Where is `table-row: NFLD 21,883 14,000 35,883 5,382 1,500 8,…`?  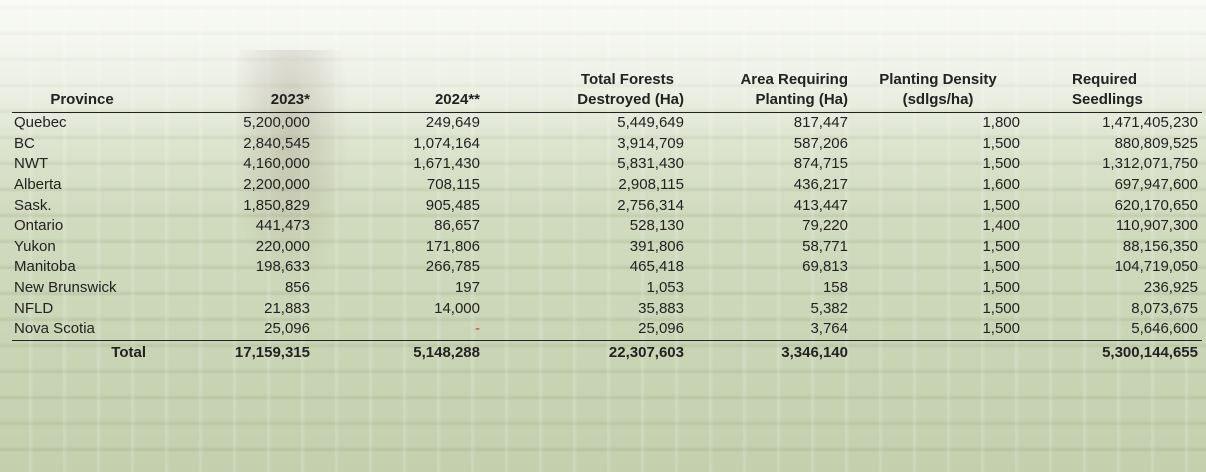
table-row: NFLD 21,883 14,000 35,883 5,382 1,500 8,… is located at coordinates (607, 308).